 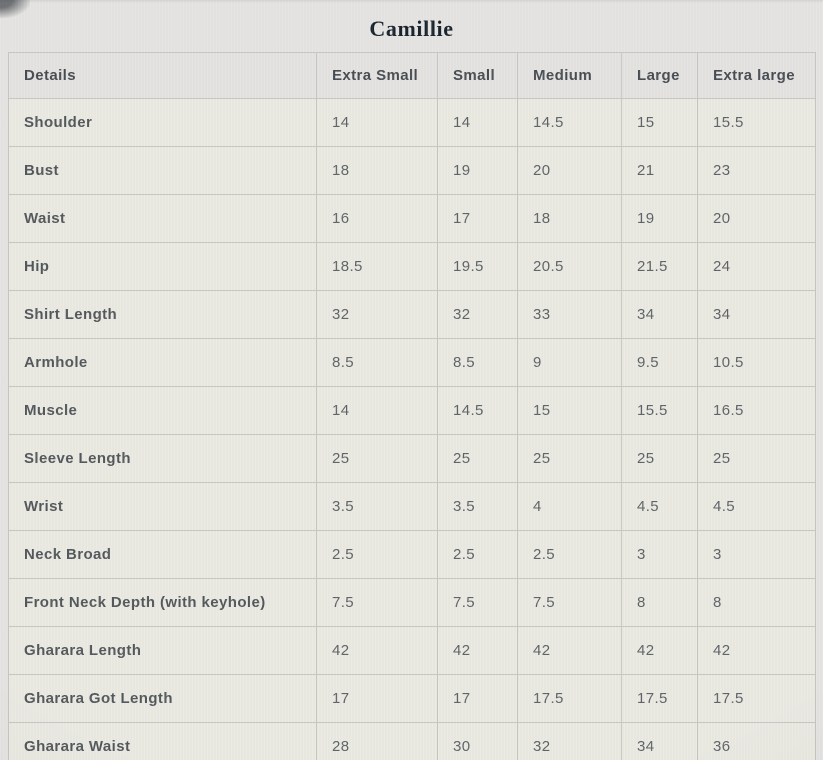 I want to click on cell-value: 28, so click(x=377, y=741).